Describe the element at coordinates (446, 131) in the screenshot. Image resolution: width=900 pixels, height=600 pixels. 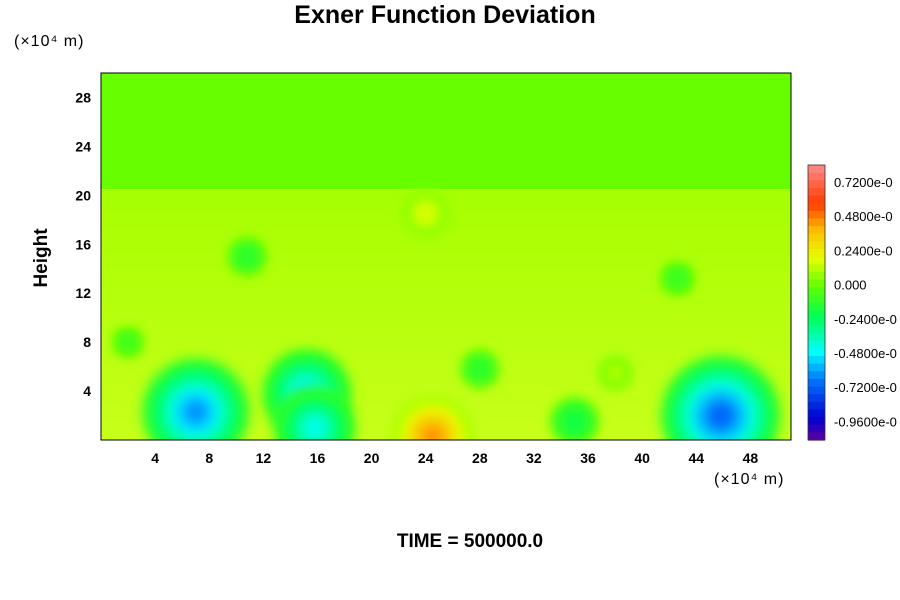
I see `heatmap-background-upper` at that location.